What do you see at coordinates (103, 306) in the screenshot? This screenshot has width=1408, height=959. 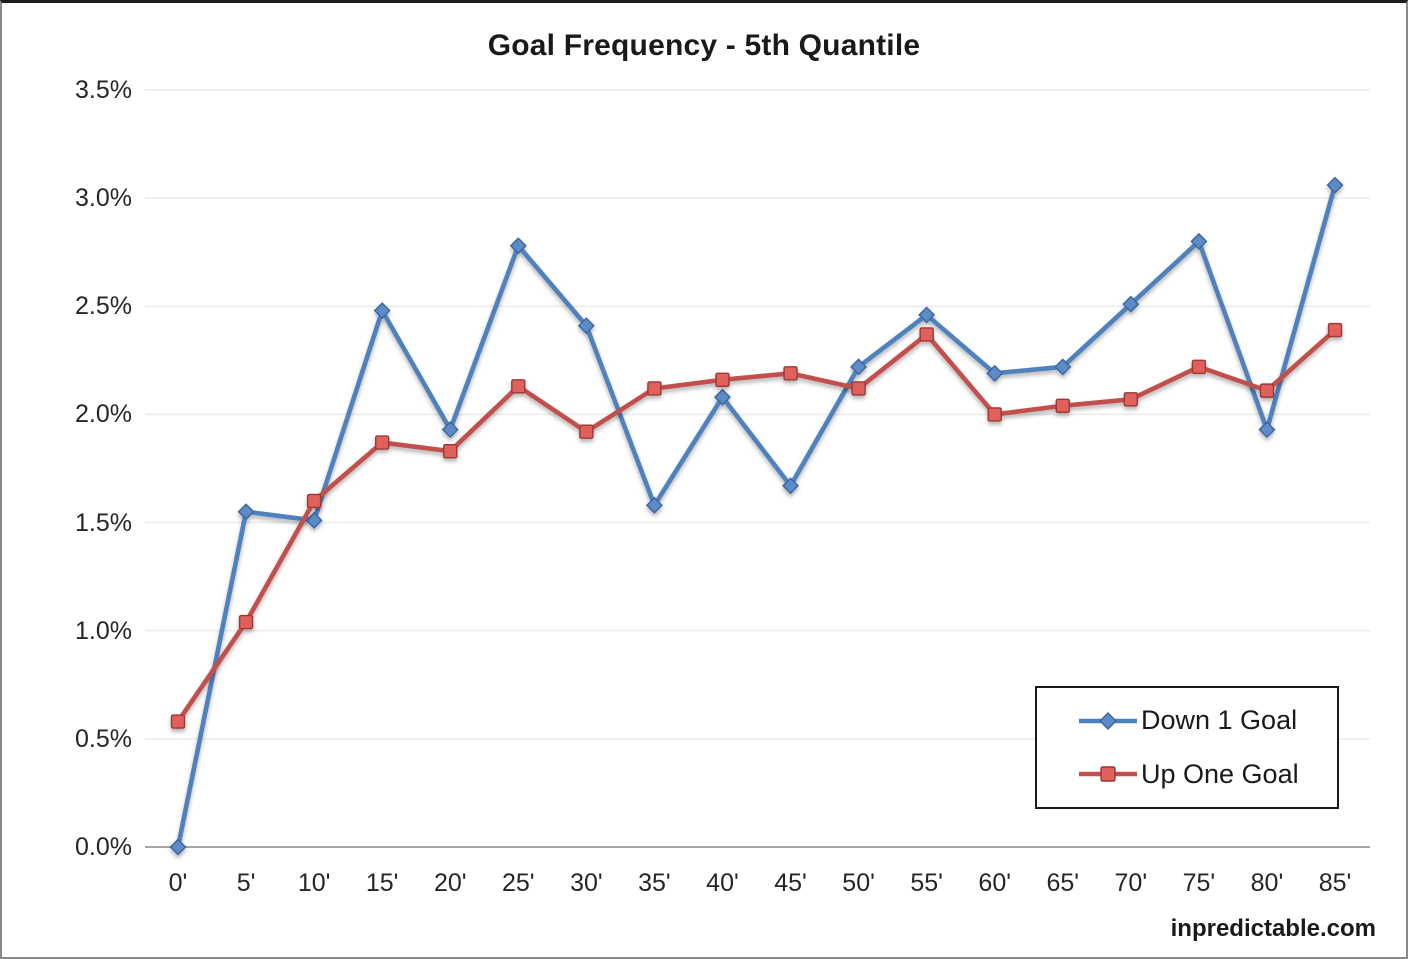 I see `y-axis-tick-label: 2.5%` at bounding box center [103, 306].